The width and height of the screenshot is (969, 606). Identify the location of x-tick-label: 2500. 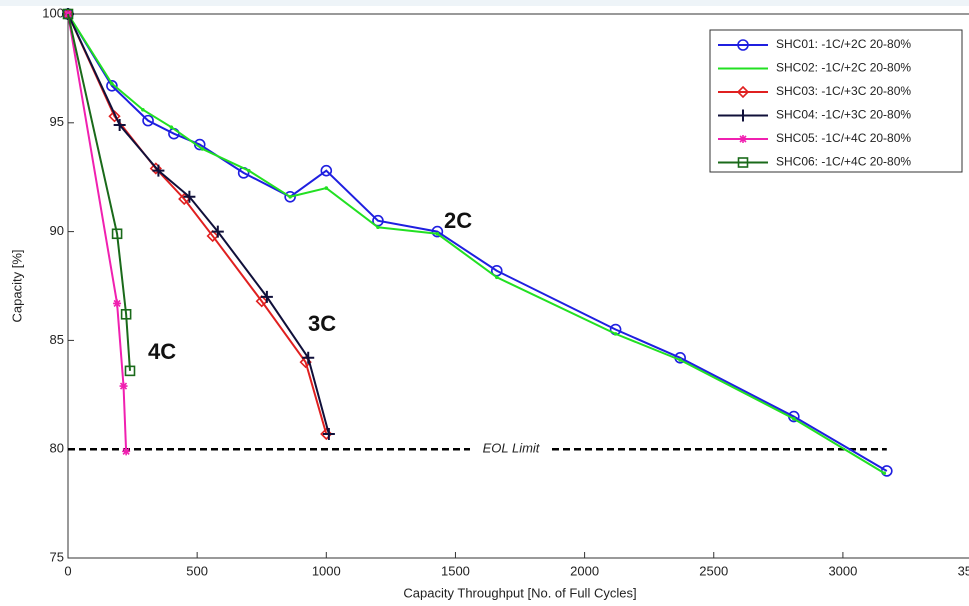
(713, 570).